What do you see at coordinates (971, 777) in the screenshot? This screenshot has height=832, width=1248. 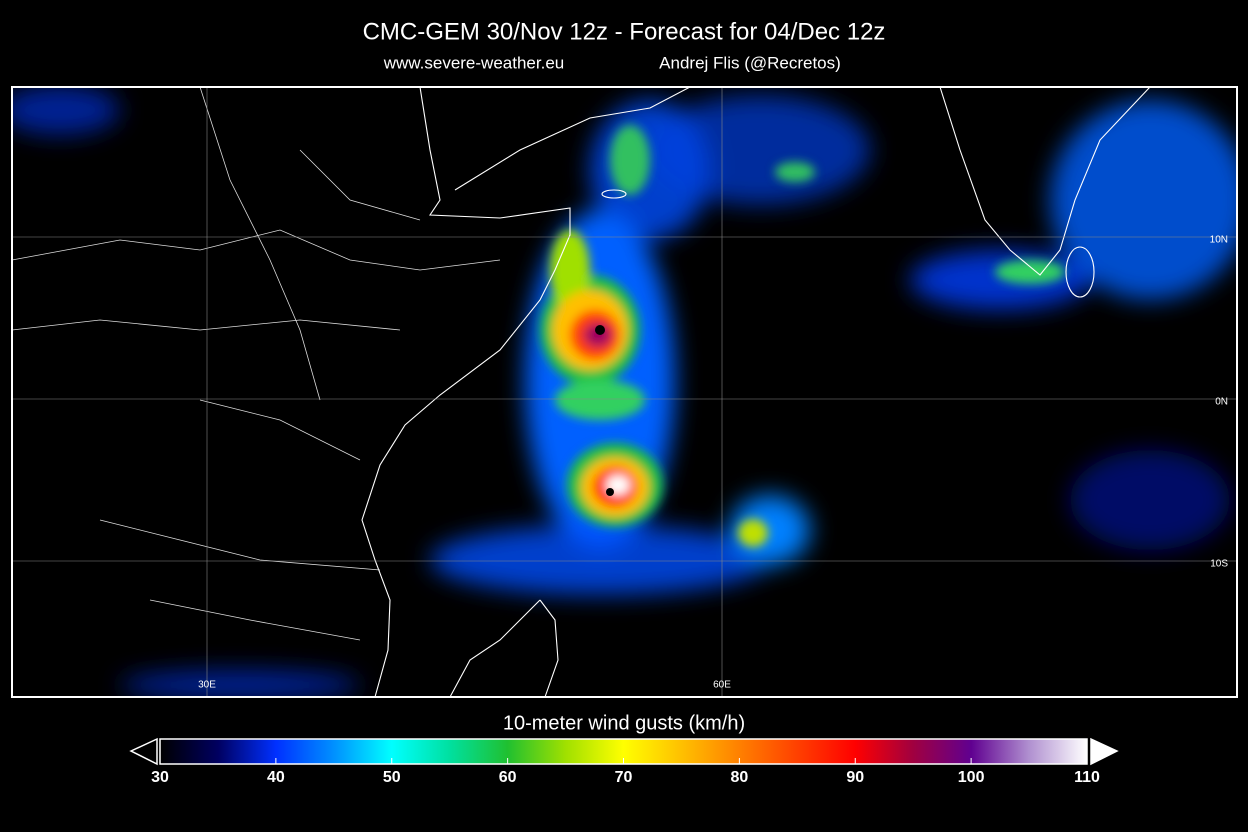 I see `colorbar-tick-label: 100` at bounding box center [971, 777].